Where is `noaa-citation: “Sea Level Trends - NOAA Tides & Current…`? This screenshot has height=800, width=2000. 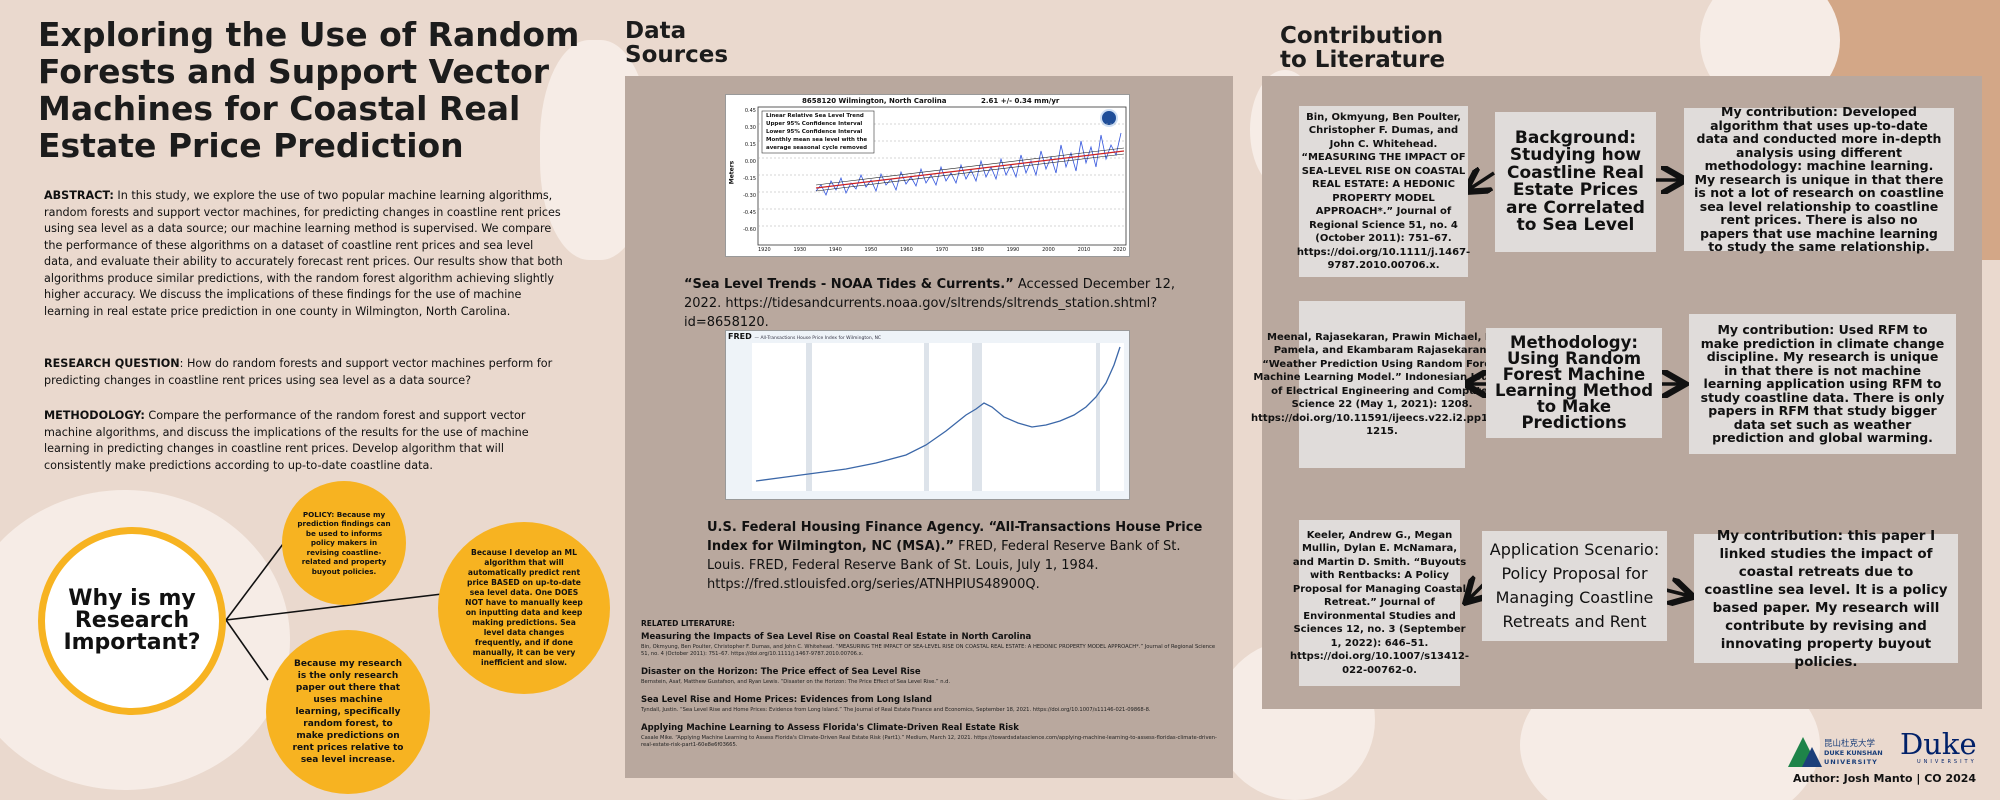 noaa-citation: “Sea Level Trends - NOAA Tides & Current… is located at coordinates (944, 303).